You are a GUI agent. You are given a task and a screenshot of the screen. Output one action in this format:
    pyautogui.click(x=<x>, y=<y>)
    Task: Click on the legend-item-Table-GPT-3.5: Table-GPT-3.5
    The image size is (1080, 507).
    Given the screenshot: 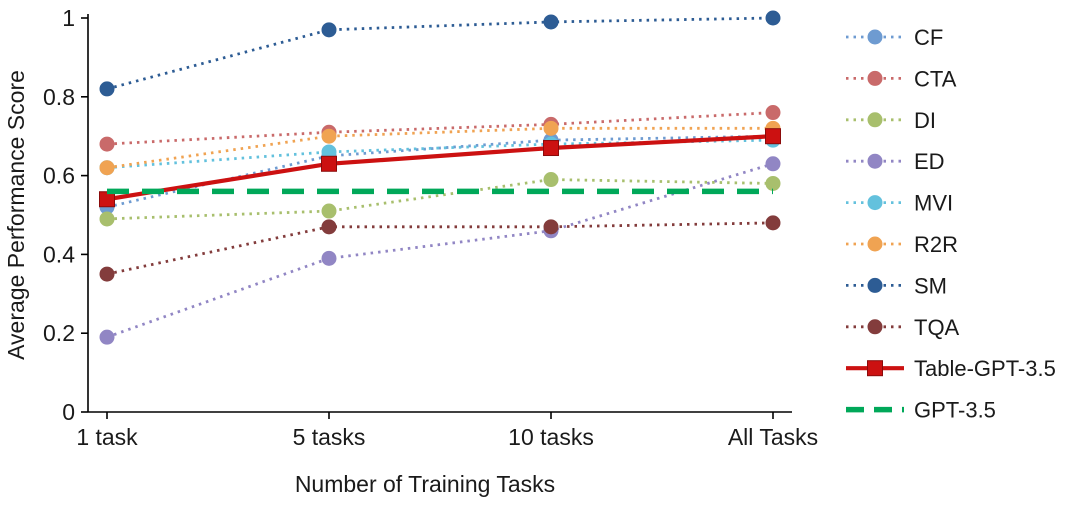 What is the action you would take?
    pyautogui.click(x=951, y=368)
    